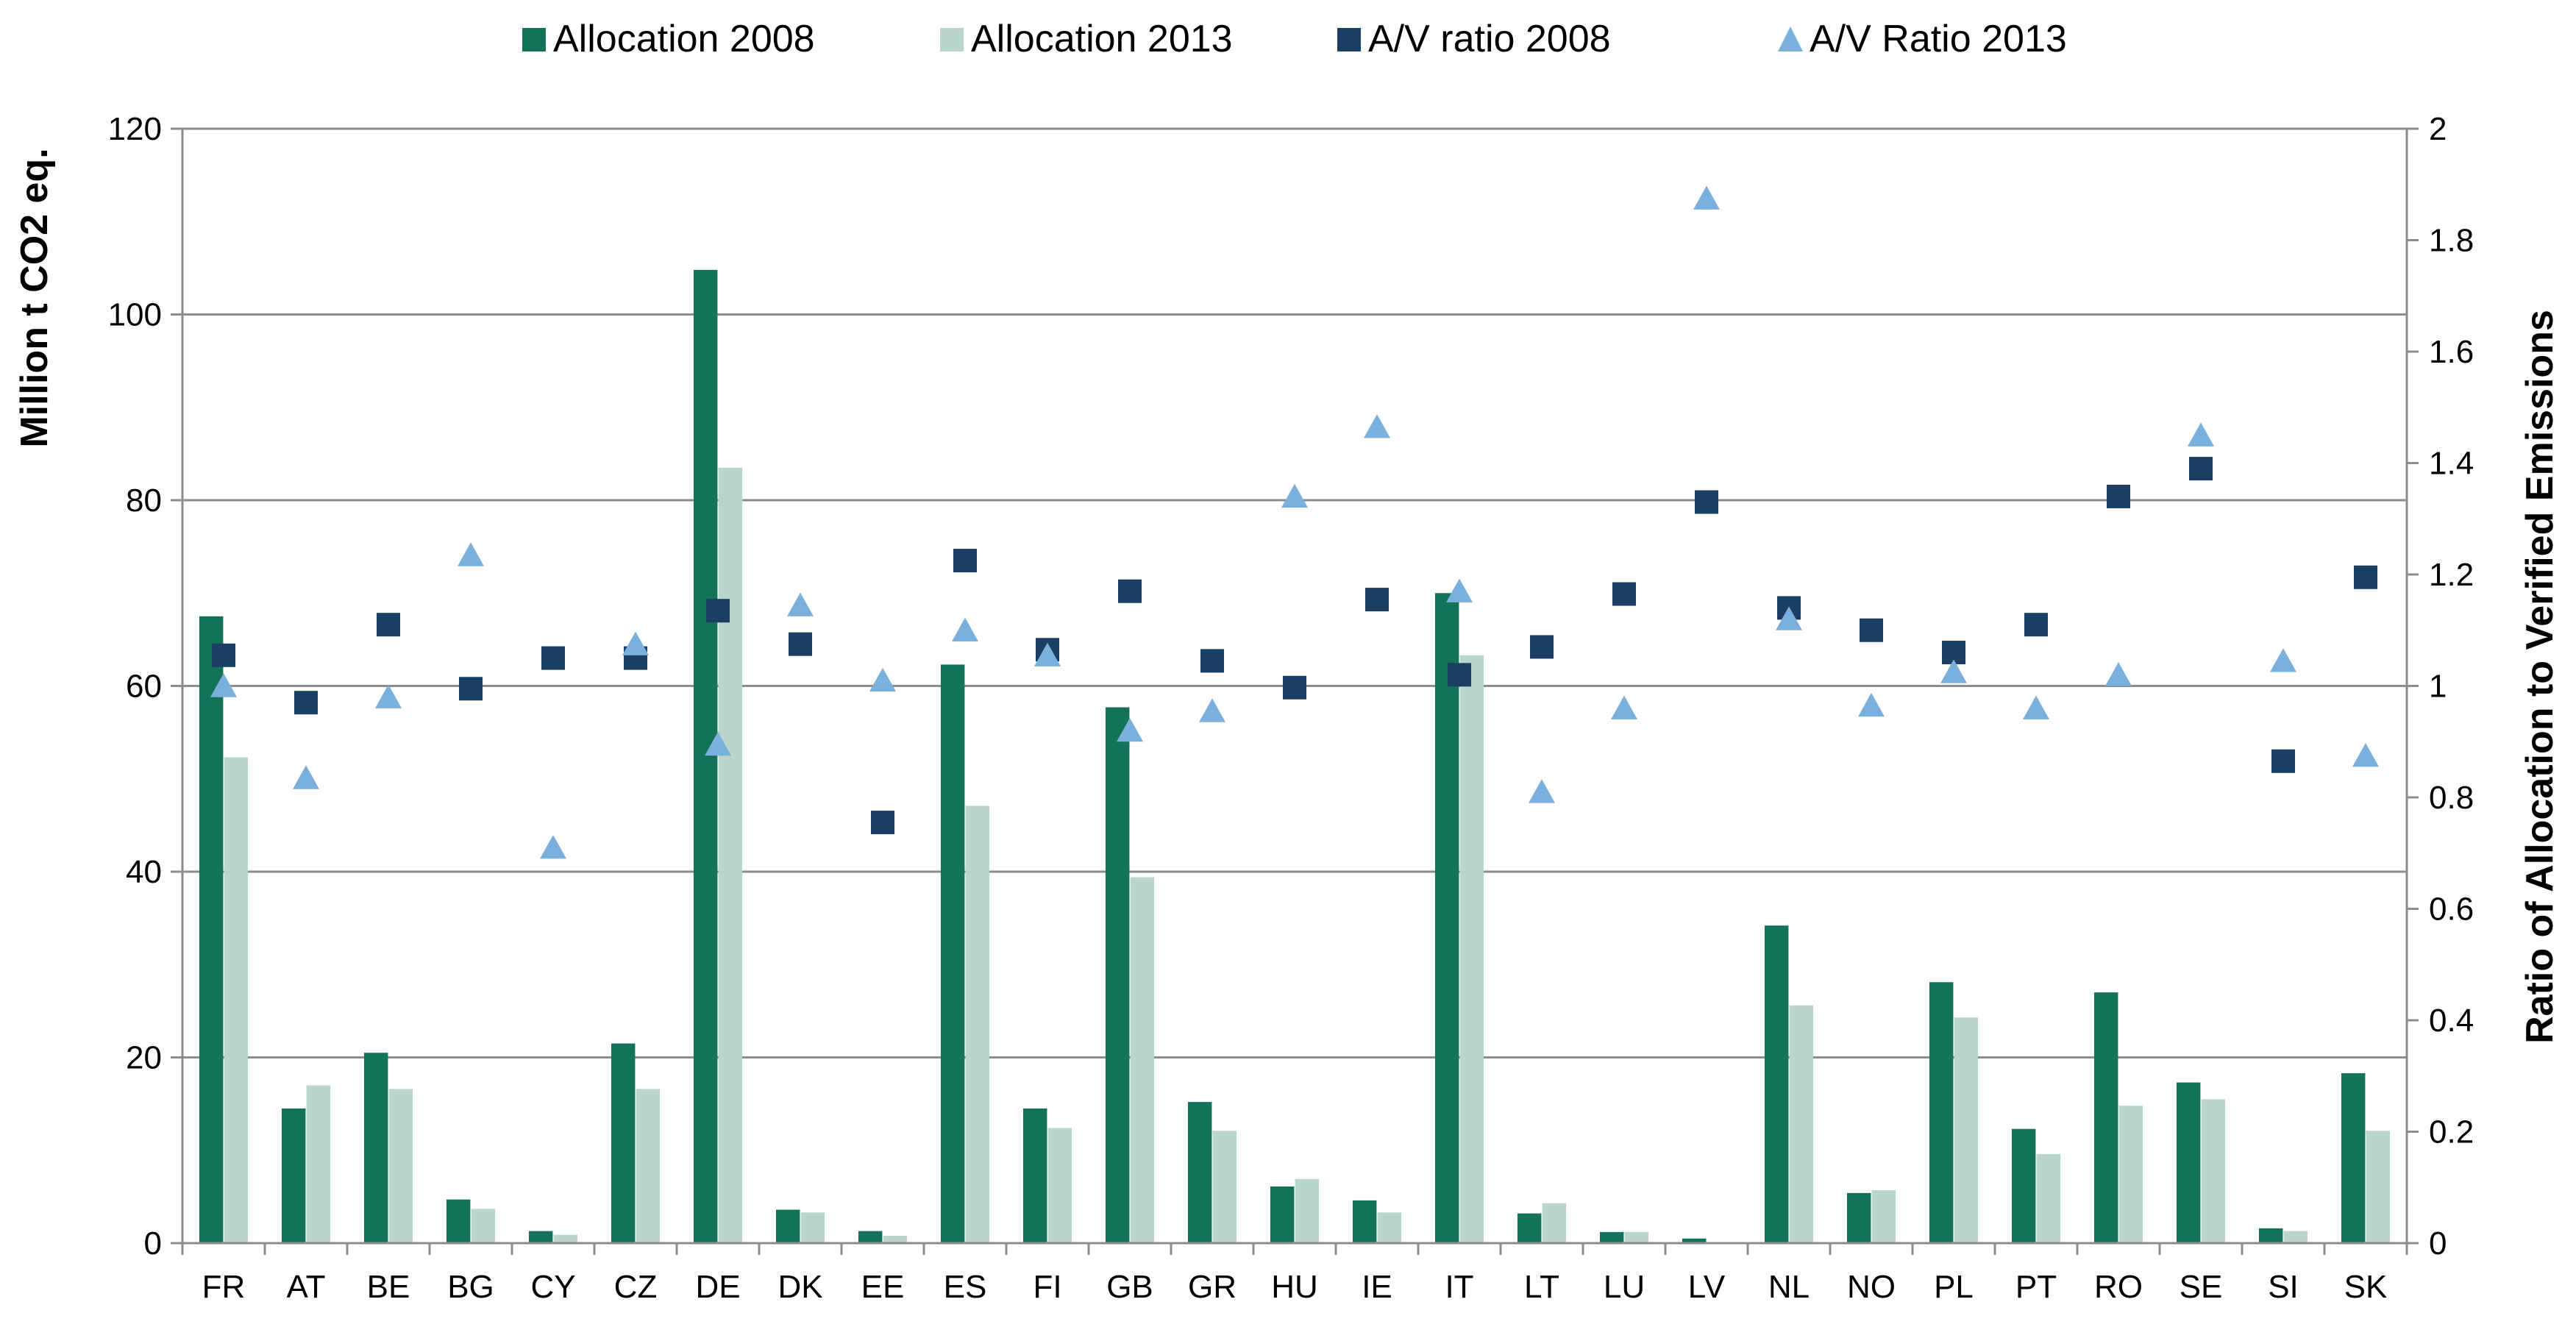 The image size is (2576, 1327). Describe the element at coordinates (1776, 1084) in the screenshot. I see `bar-allocation-2008-nl` at that location.